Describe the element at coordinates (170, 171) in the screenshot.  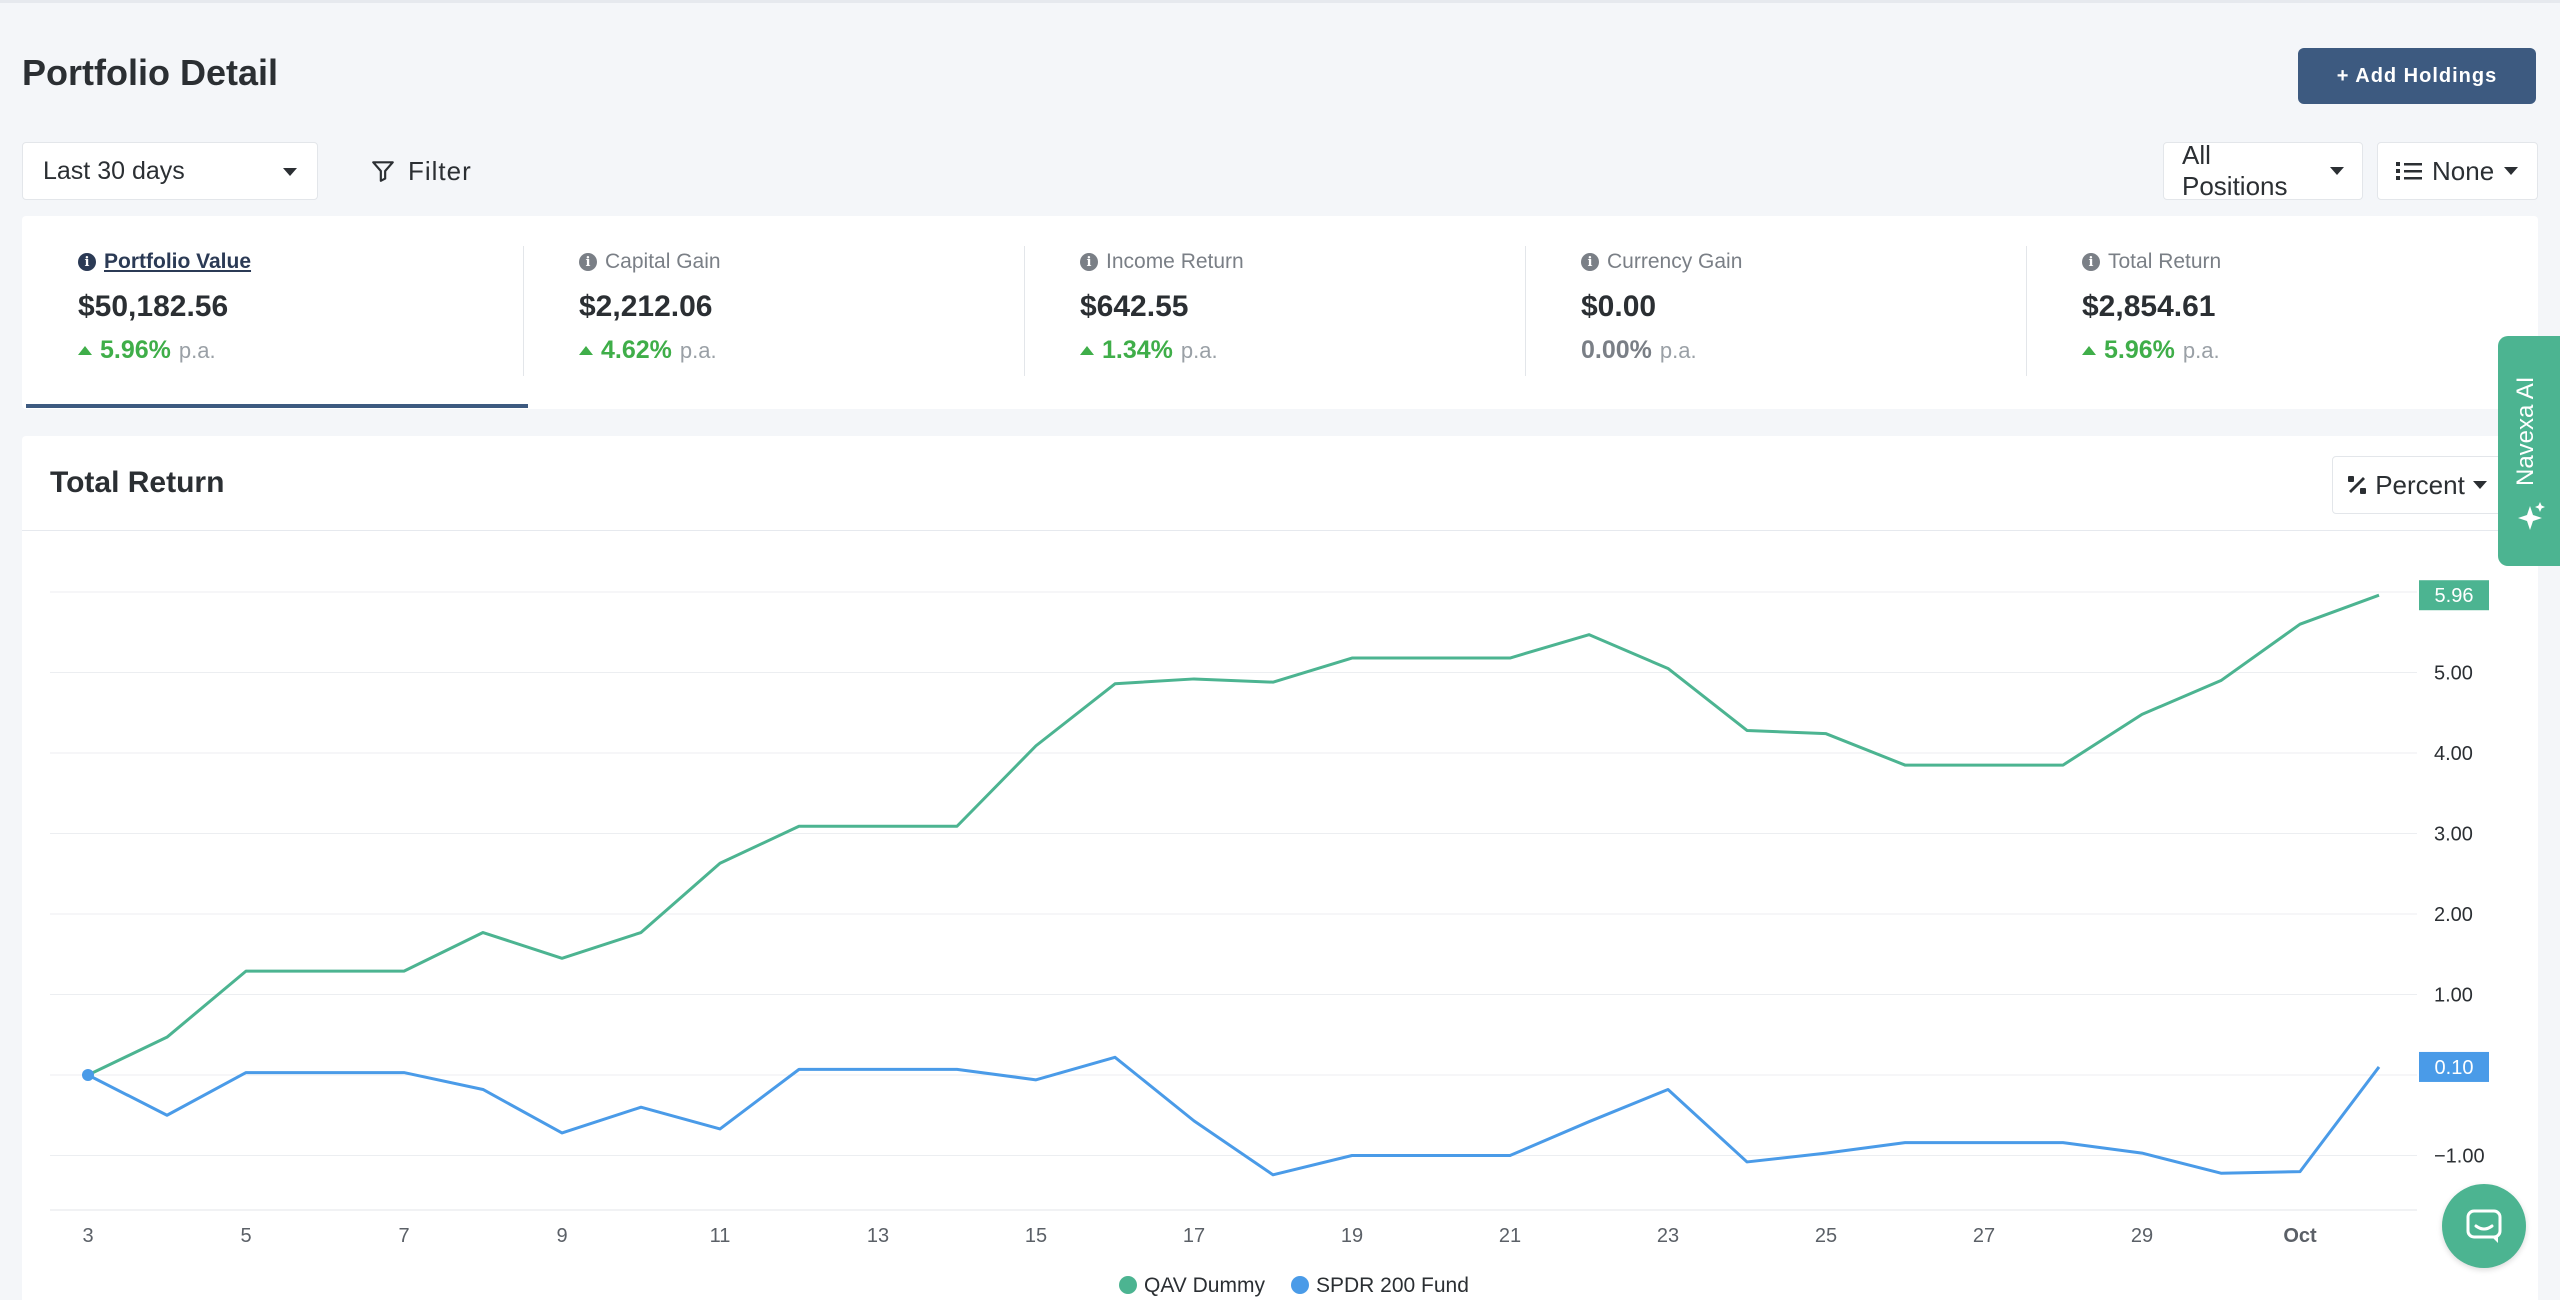
I see `date-range-select: Last 30 days` at that location.